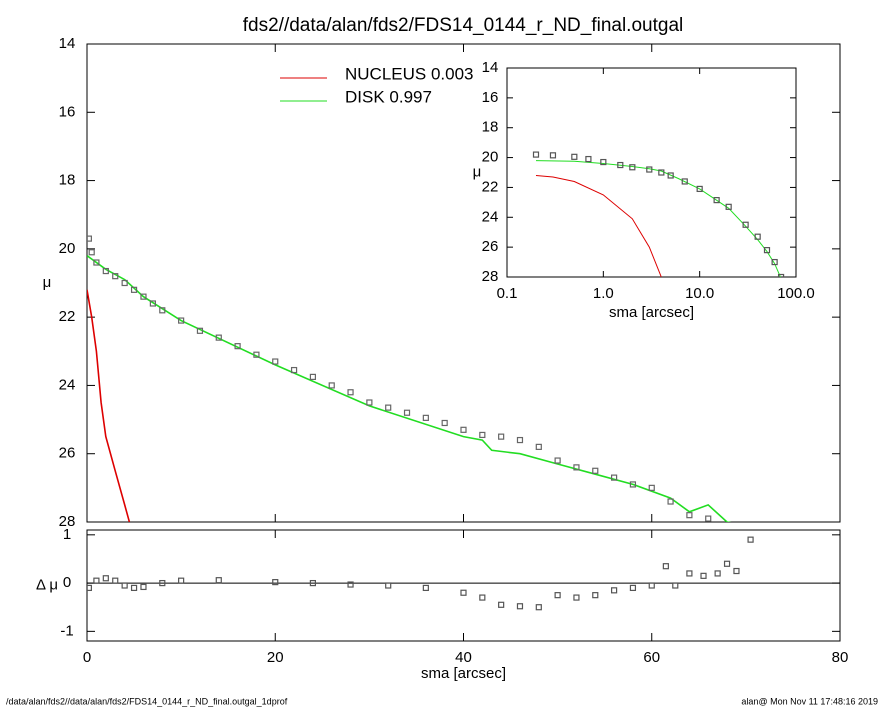  What do you see at coordinates (67, 316) in the screenshot?
I see `y-tick-label: 22` at bounding box center [67, 316].